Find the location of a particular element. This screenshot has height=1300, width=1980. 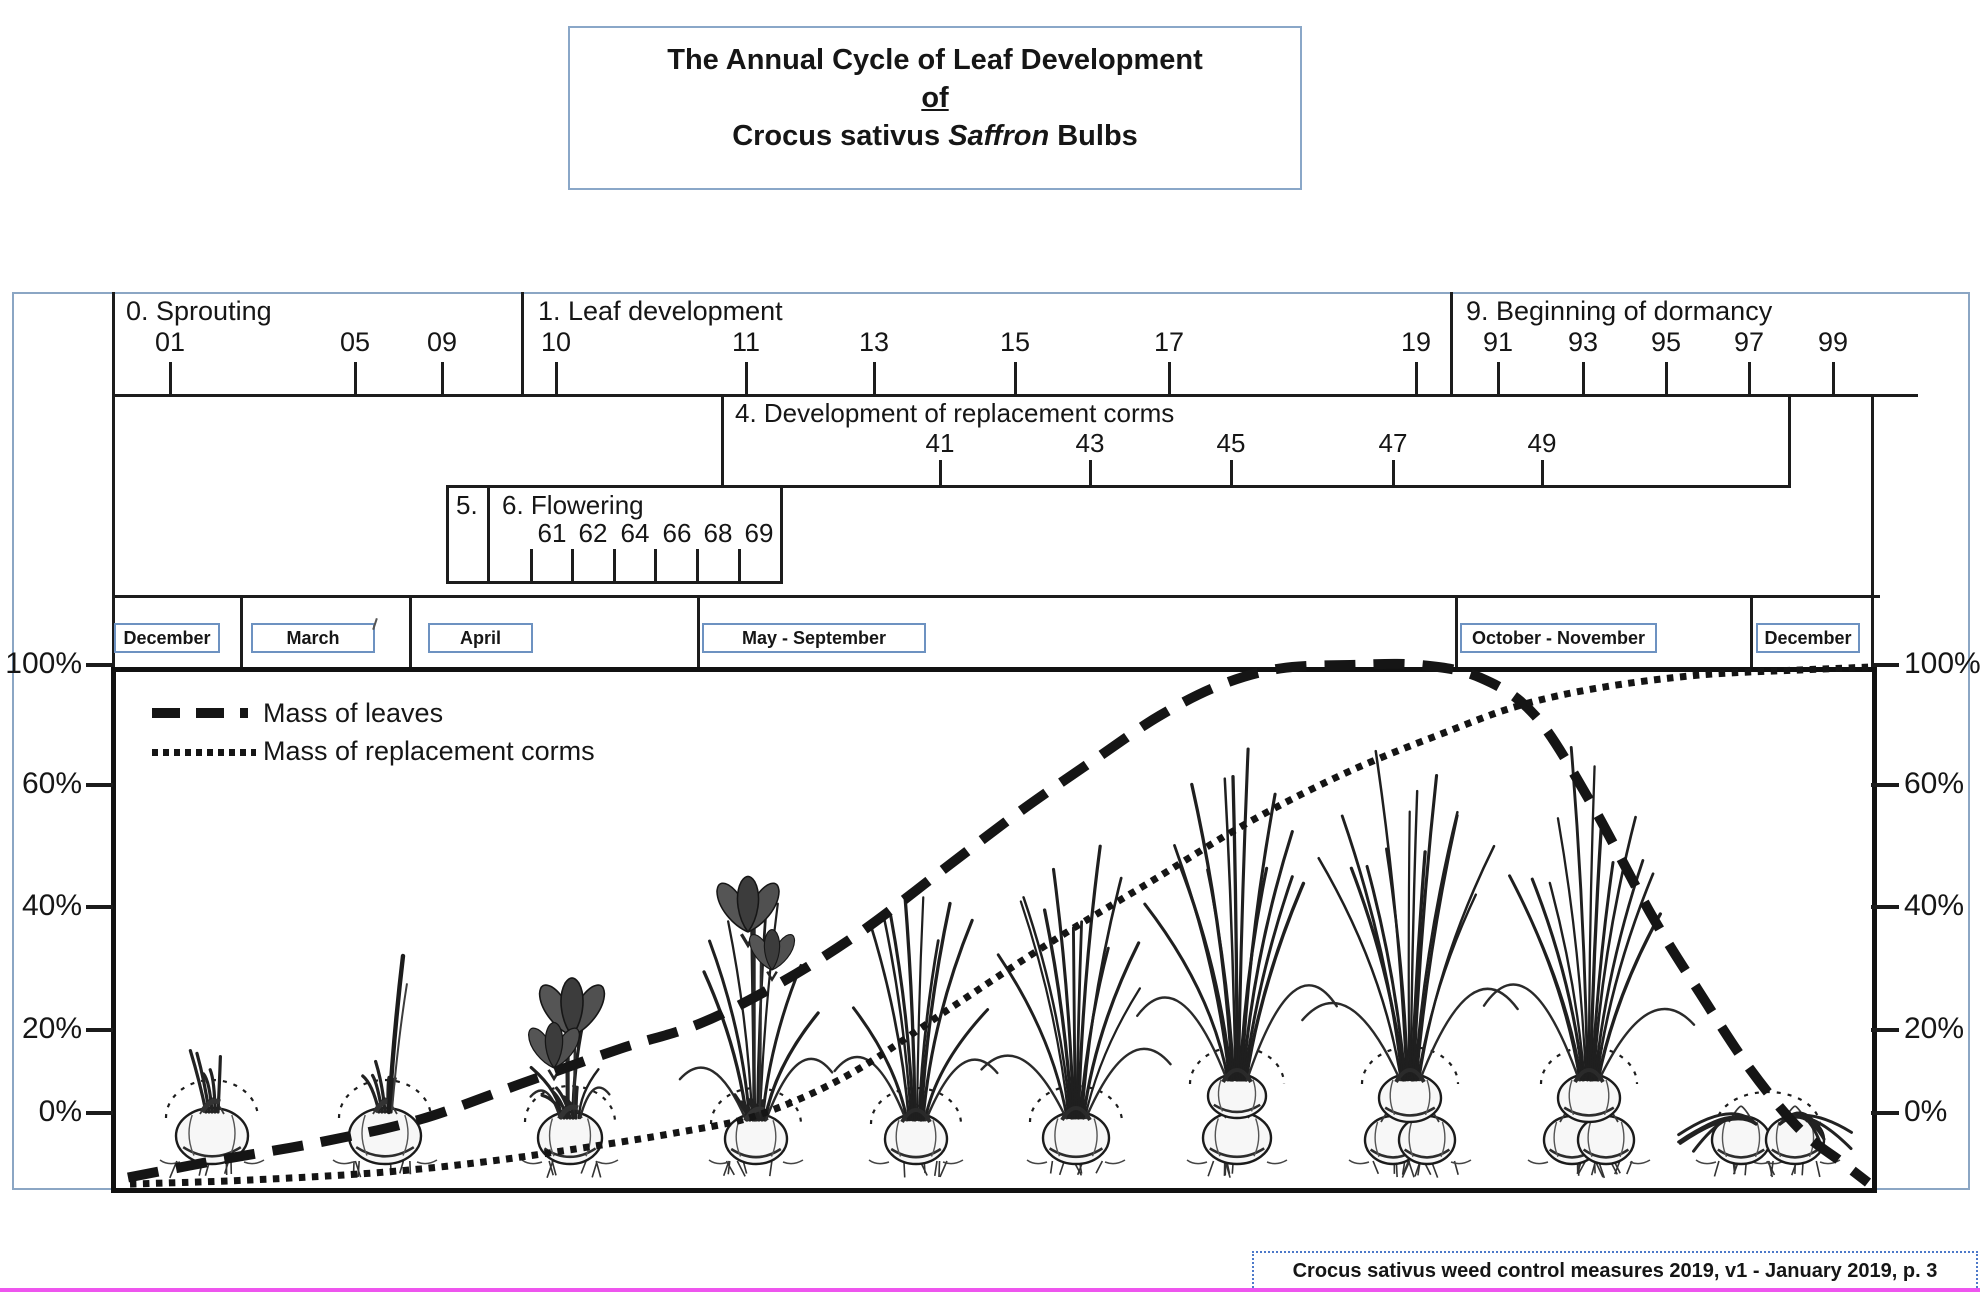

month-box-december-5: December is located at coordinates (1808, 638).